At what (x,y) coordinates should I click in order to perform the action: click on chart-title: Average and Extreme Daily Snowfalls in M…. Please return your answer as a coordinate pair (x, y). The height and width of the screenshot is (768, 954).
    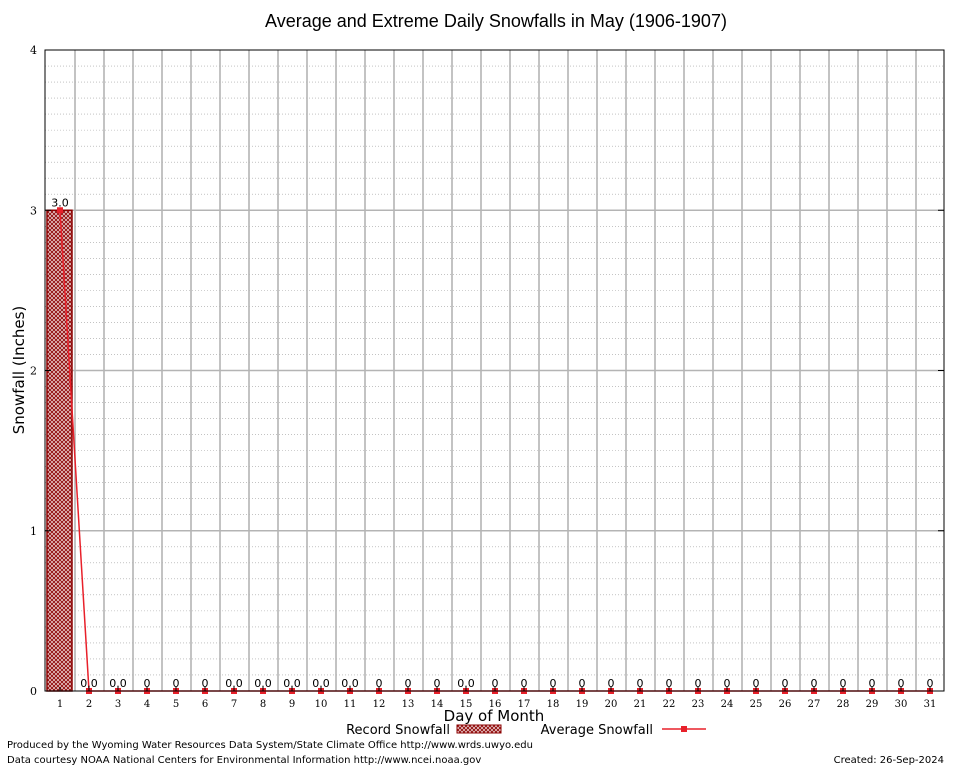
    Looking at the image, I should click on (496, 21).